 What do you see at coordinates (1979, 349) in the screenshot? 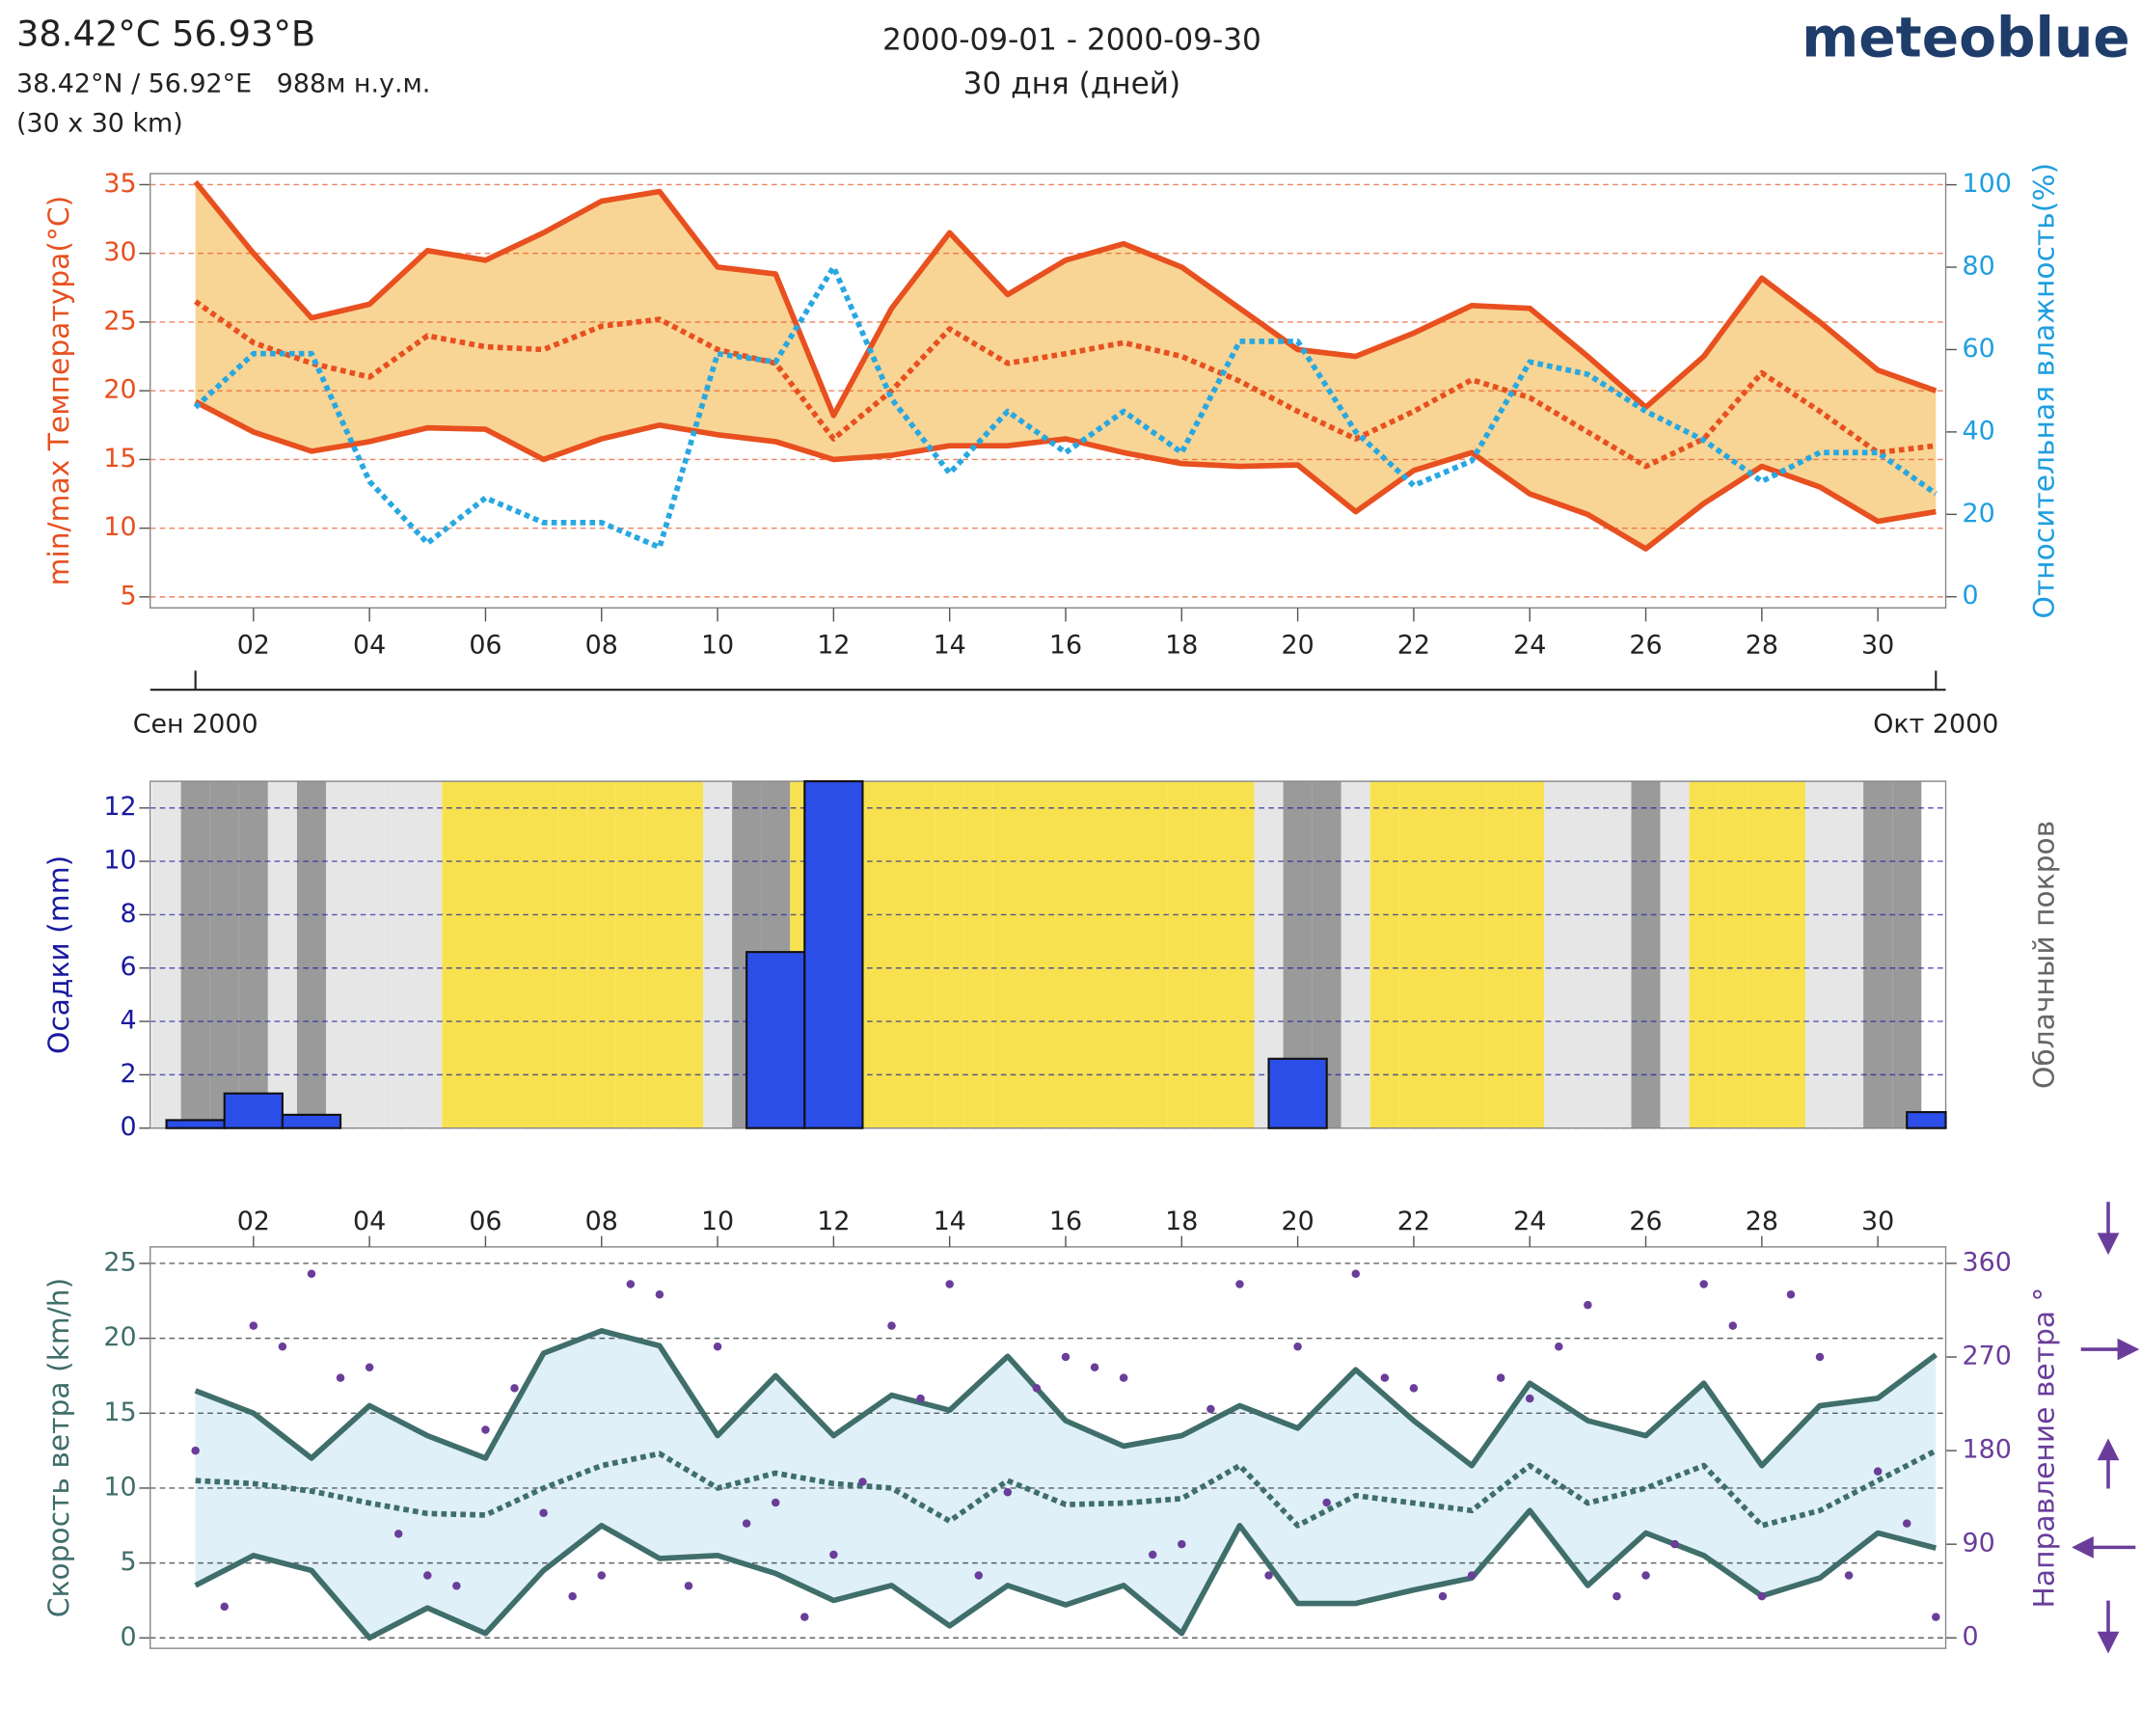
I see `y2-tick-label: 60` at bounding box center [1979, 349].